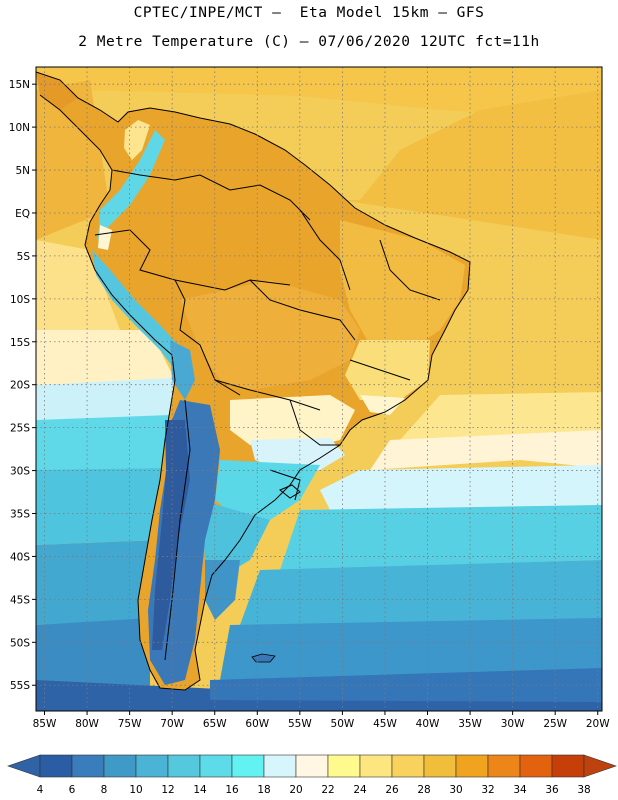 The height and width of the screenshot is (800, 618). What do you see at coordinates (423, 790) in the screenshot?
I see `colorbar-label: 28` at bounding box center [423, 790].